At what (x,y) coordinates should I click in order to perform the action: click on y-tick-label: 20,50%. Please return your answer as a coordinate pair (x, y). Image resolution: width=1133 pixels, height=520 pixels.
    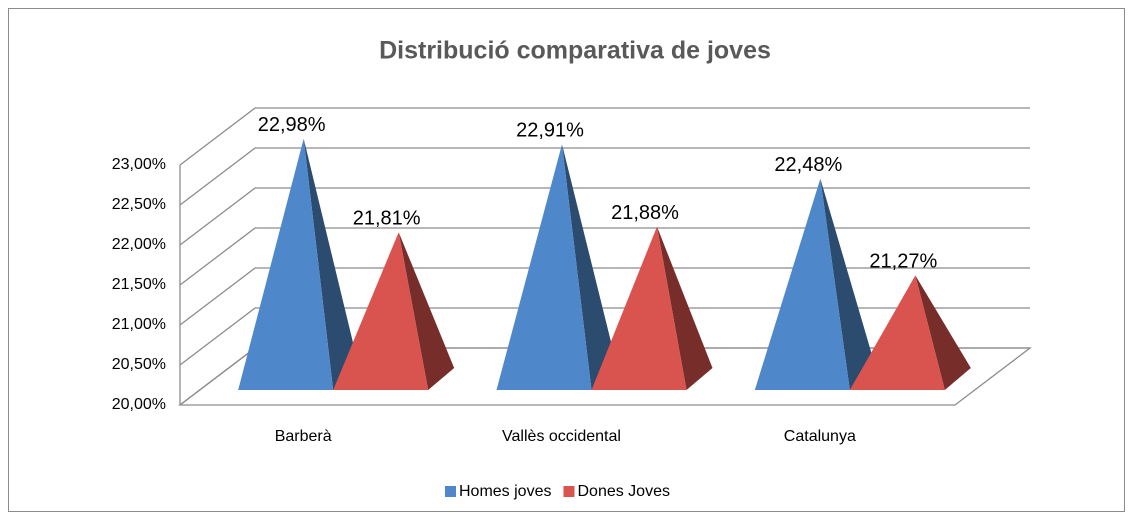
    Looking at the image, I should click on (139, 364).